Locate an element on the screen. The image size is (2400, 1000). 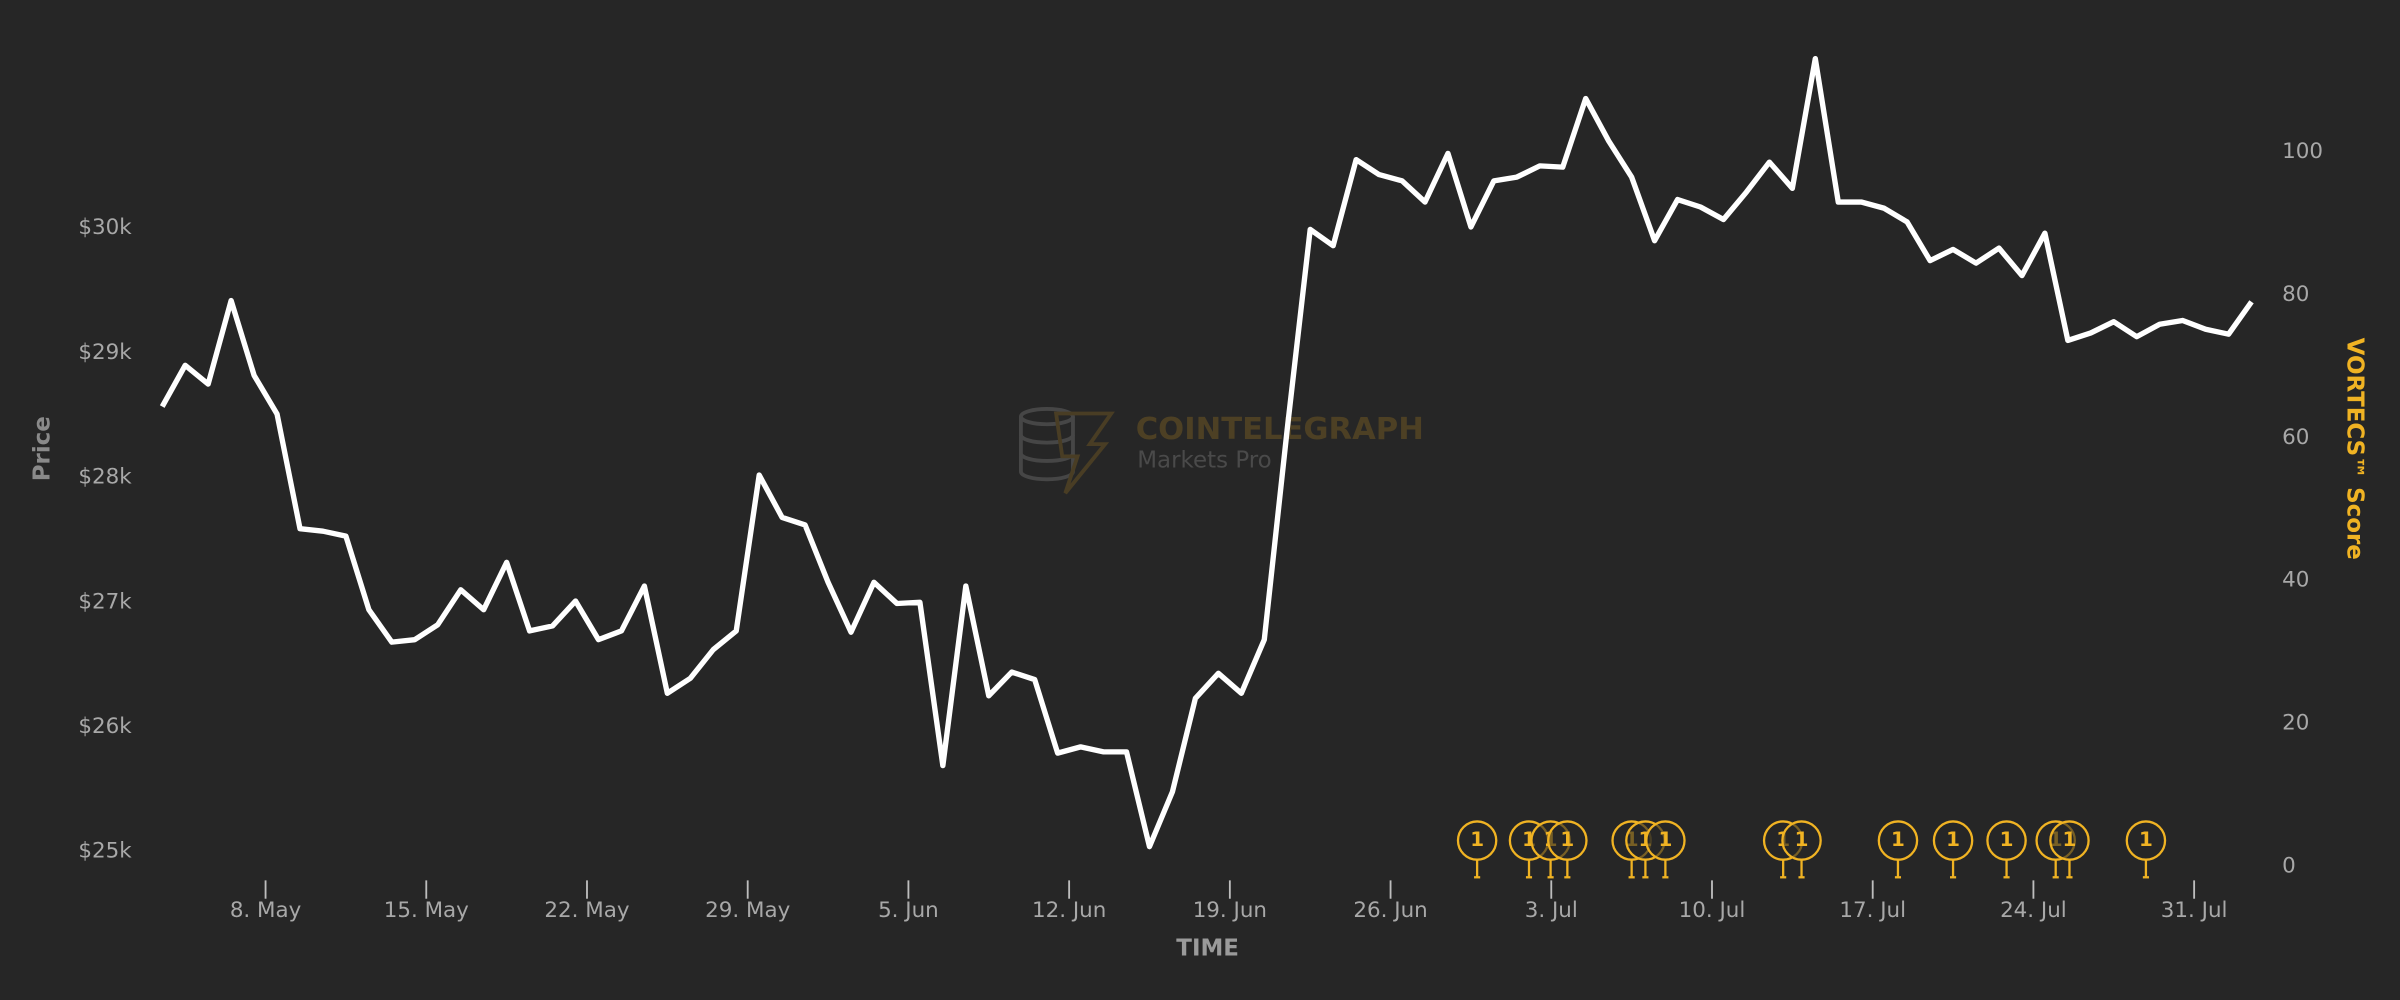
x-tick-label: 12. Jun is located at coordinates (1069, 910).